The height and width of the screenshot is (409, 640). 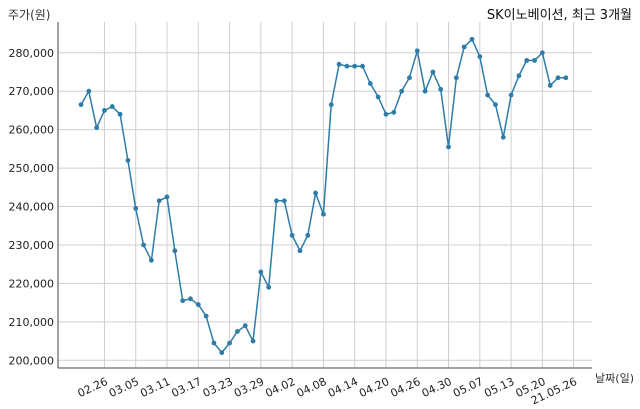 What do you see at coordinates (312, 387) in the screenshot?
I see `x-tick-label: 04.08` at bounding box center [312, 387].